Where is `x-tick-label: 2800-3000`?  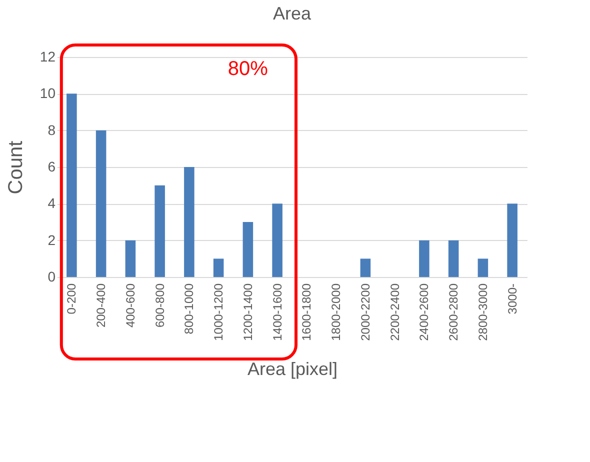
x-tick-label: 2800-3000 is located at coordinates (483, 312).